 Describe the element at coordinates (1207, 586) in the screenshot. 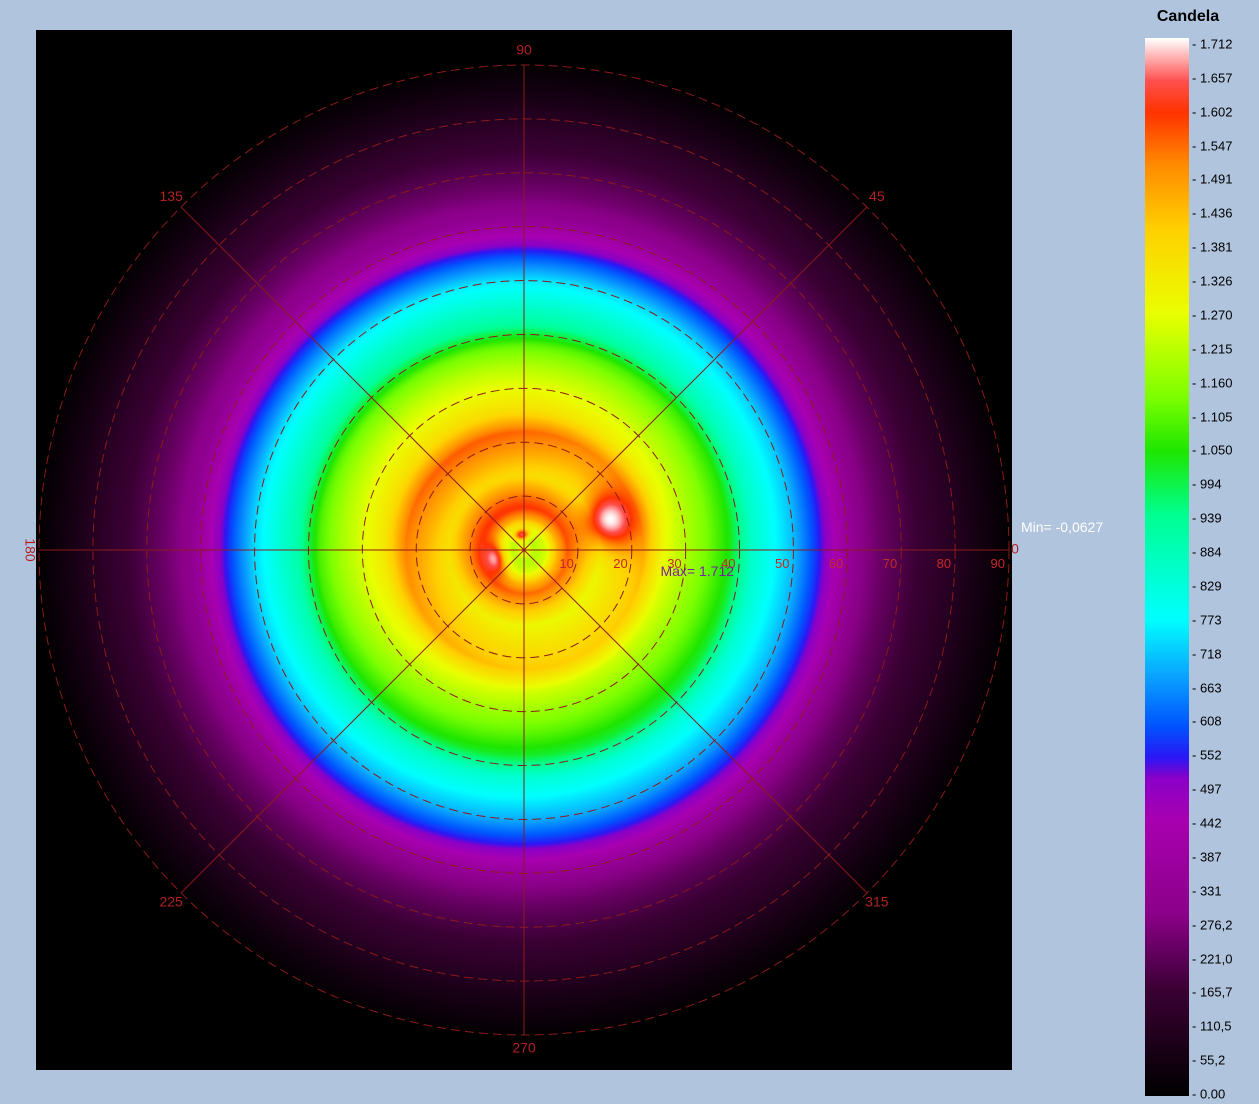

I see `colorbar-tick-label: - 829` at that location.